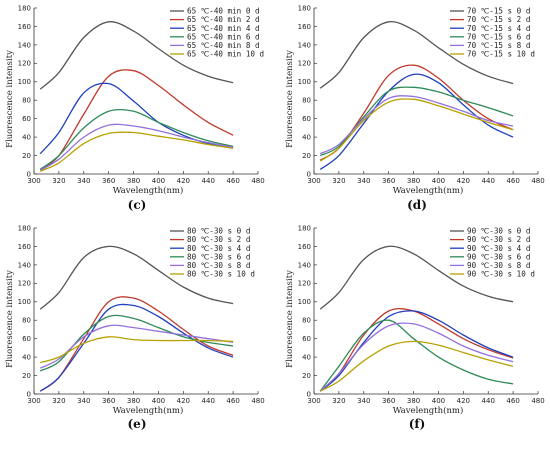  I want to click on legend-entry: 65 ℃-40 min 6 d, so click(223, 36).